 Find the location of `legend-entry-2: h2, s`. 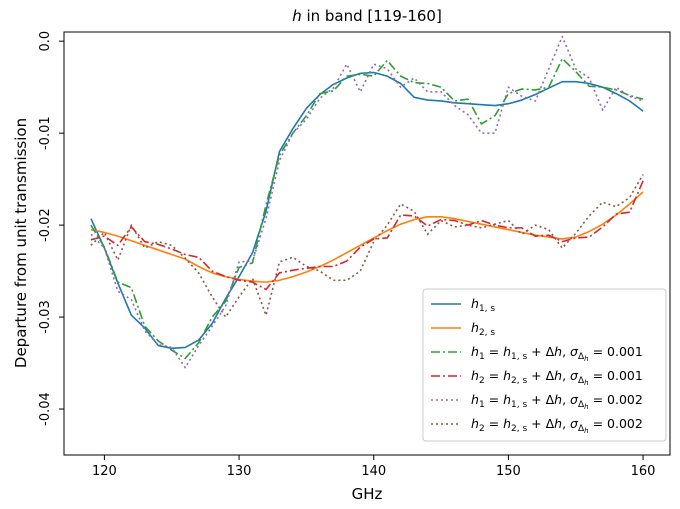

legend-entry-2: h2, s is located at coordinates (483, 329).